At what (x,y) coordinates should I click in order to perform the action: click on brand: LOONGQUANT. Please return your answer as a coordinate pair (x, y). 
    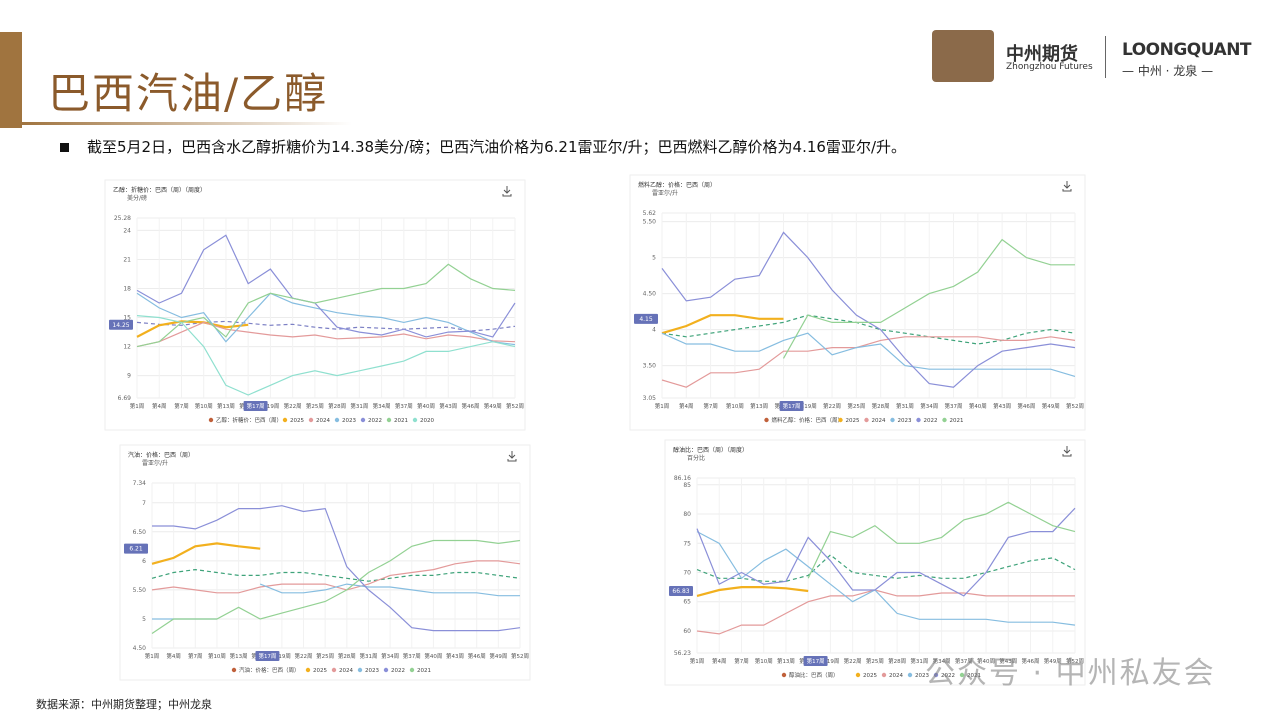
    Looking at the image, I should click on (1187, 50).